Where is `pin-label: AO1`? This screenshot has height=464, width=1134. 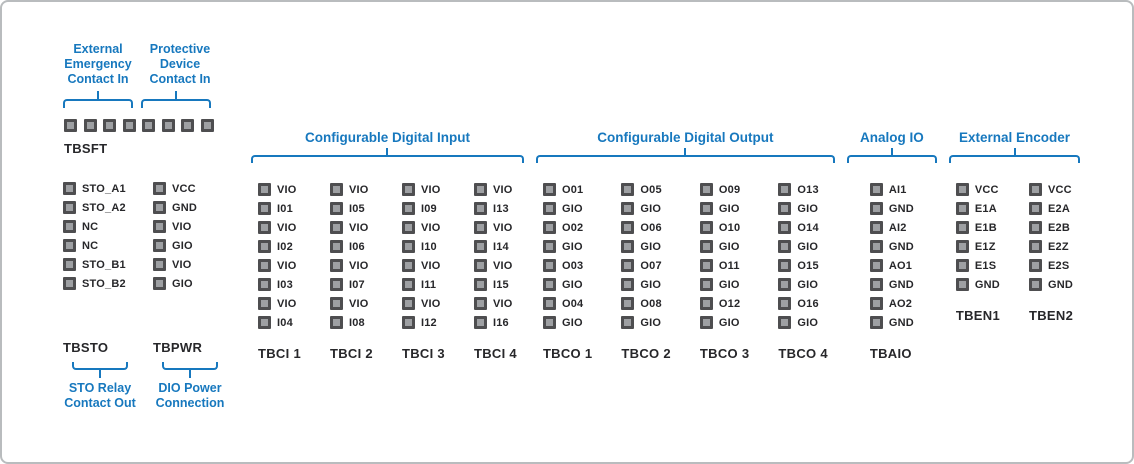 pin-label: AO1 is located at coordinates (900, 265).